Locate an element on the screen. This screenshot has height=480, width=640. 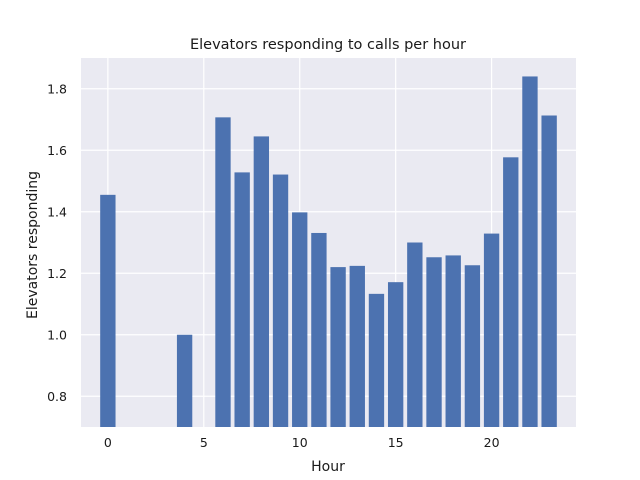
y-tick-label: 1.0 is located at coordinates (57, 334).